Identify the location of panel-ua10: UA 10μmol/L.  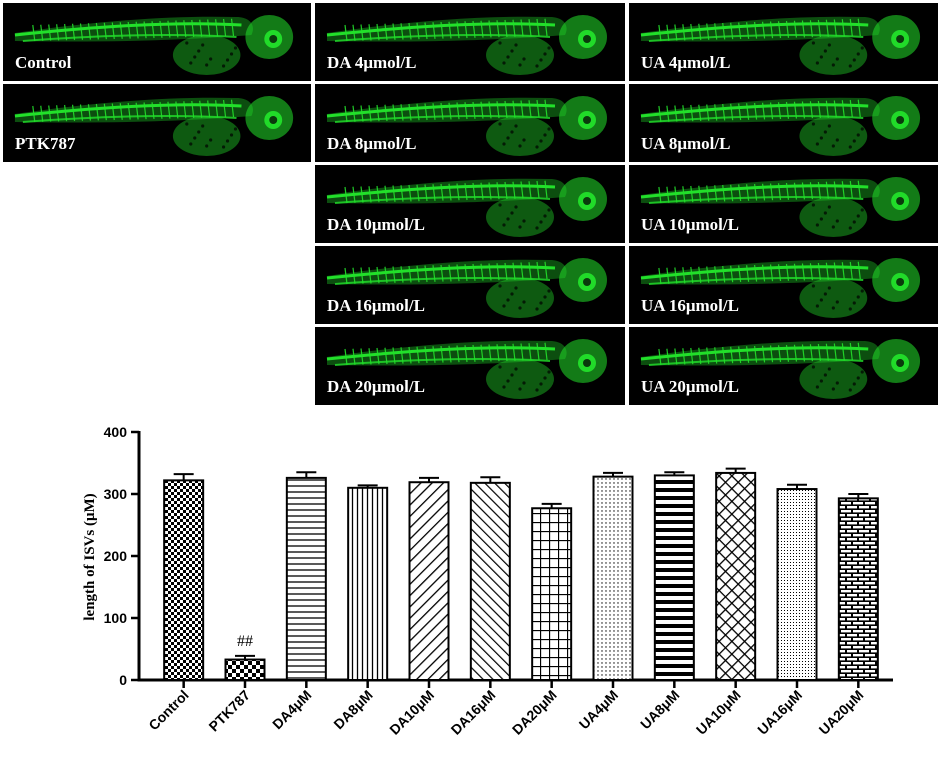
(783, 204).